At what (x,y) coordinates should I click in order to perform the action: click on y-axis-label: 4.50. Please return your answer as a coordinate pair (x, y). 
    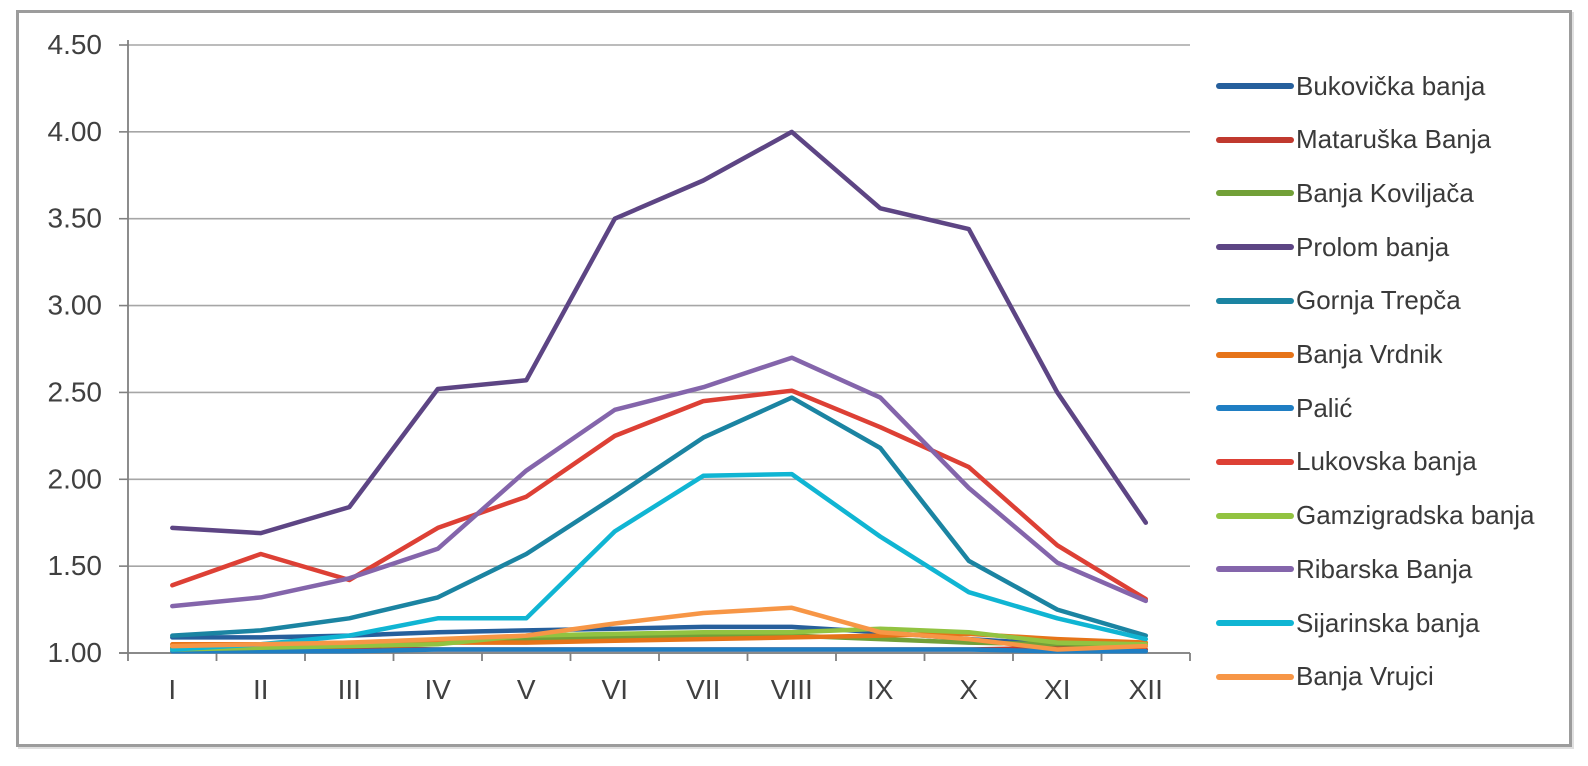
    Looking at the image, I should click on (75, 44).